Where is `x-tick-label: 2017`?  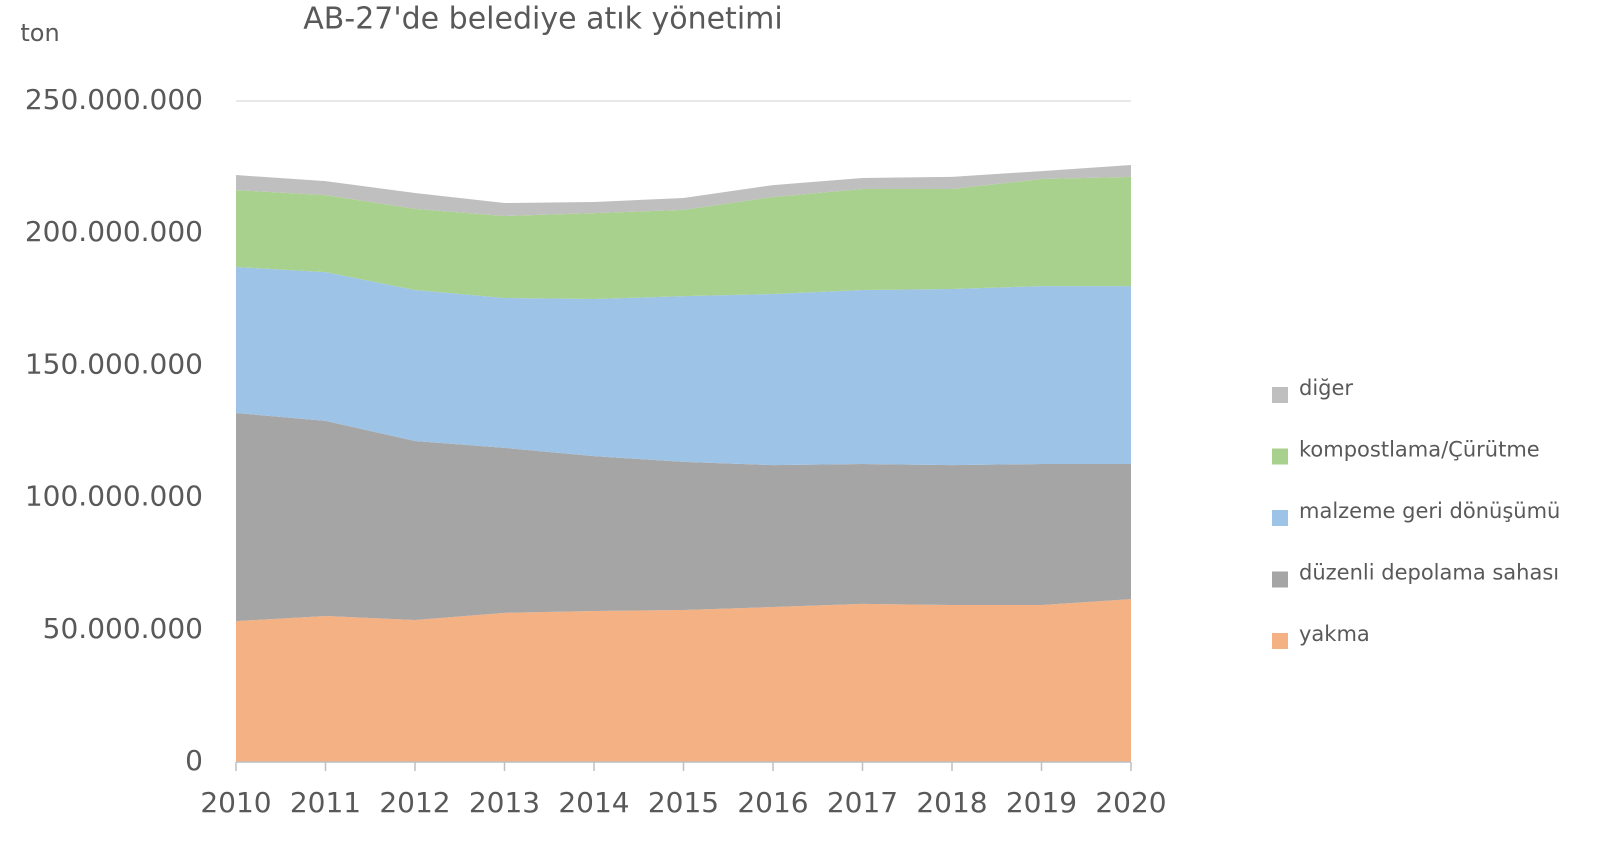
x-tick-label: 2017 is located at coordinates (862, 802).